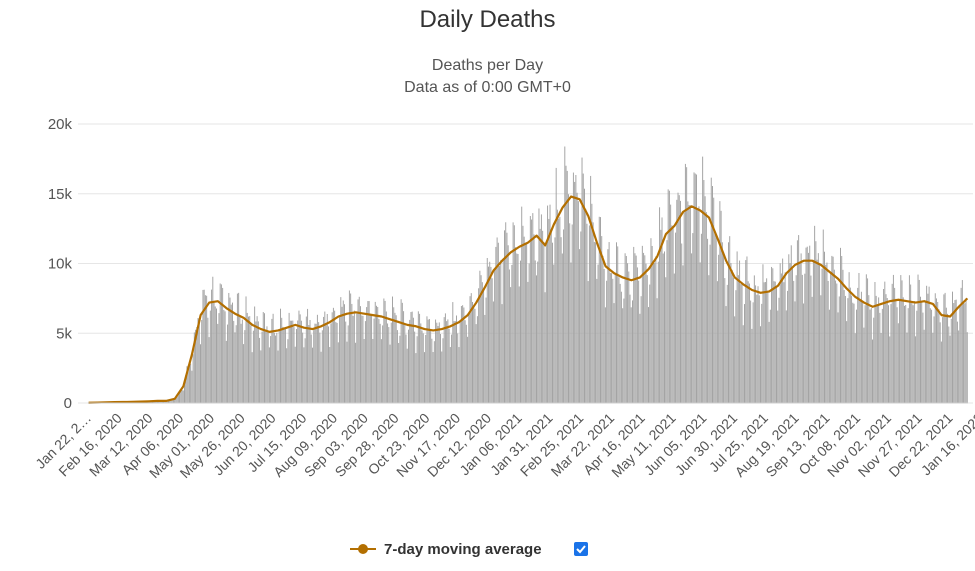 This screenshot has width=975, height=571. I want to click on legend-item-moving-average: 7-day moving average, so click(446, 549).